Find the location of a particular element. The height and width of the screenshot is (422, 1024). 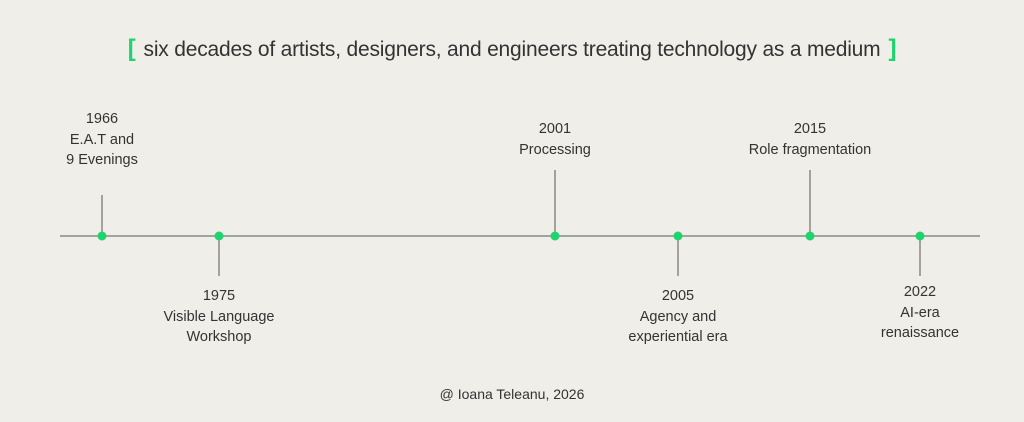

event-label-2005: 2005 Agency and experiential era is located at coordinates (678, 317).